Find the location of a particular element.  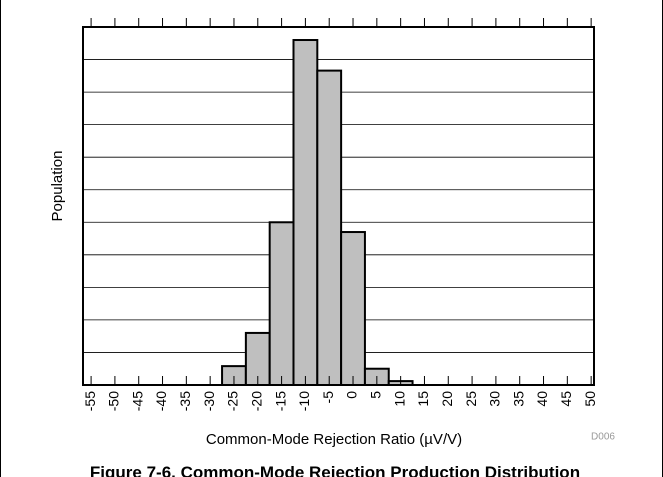

x-tick-label: -30 is located at coordinates (209, 401).